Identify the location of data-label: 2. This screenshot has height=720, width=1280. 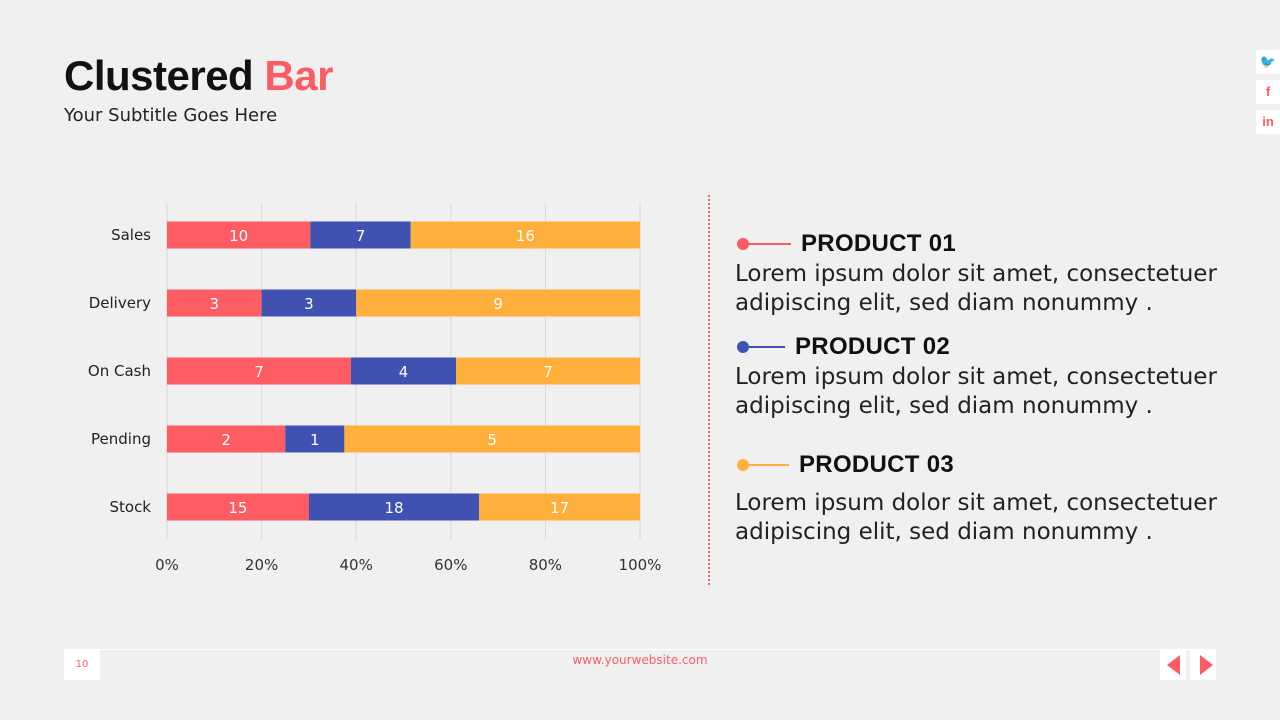
(226, 440).